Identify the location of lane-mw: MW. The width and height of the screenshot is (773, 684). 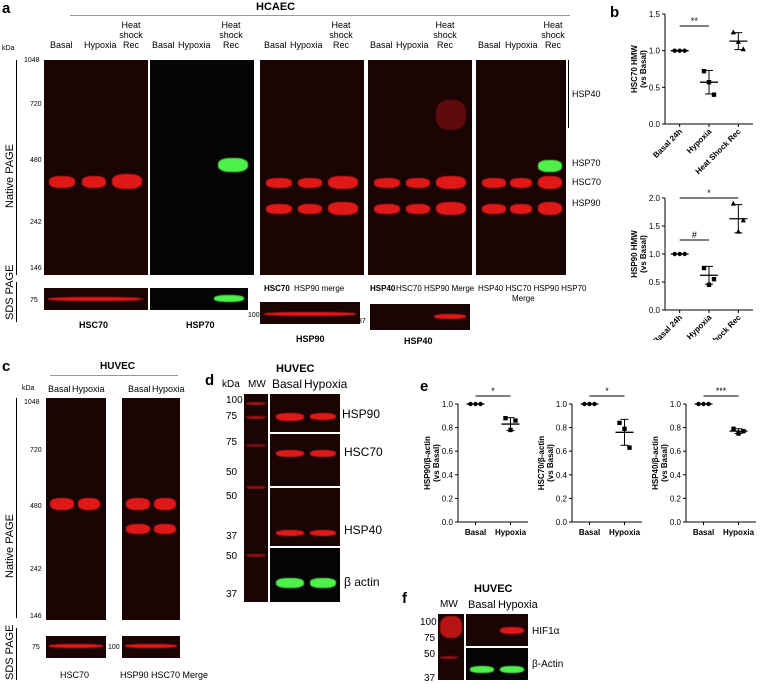
(449, 604).